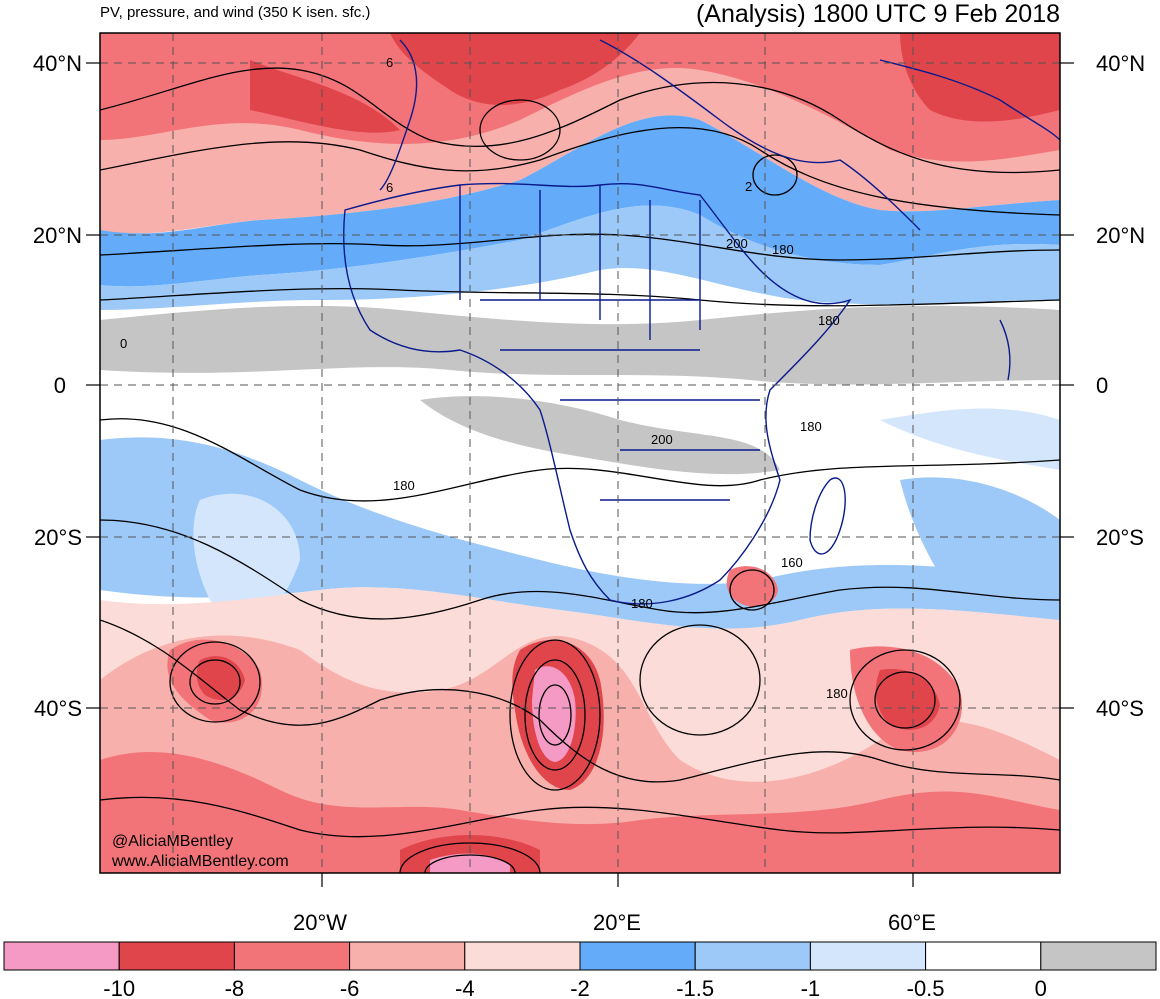 The width and height of the screenshot is (1160, 999). Describe the element at coordinates (320, 922) in the screenshot. I see `lon-label-20w: 20°W` at that location.